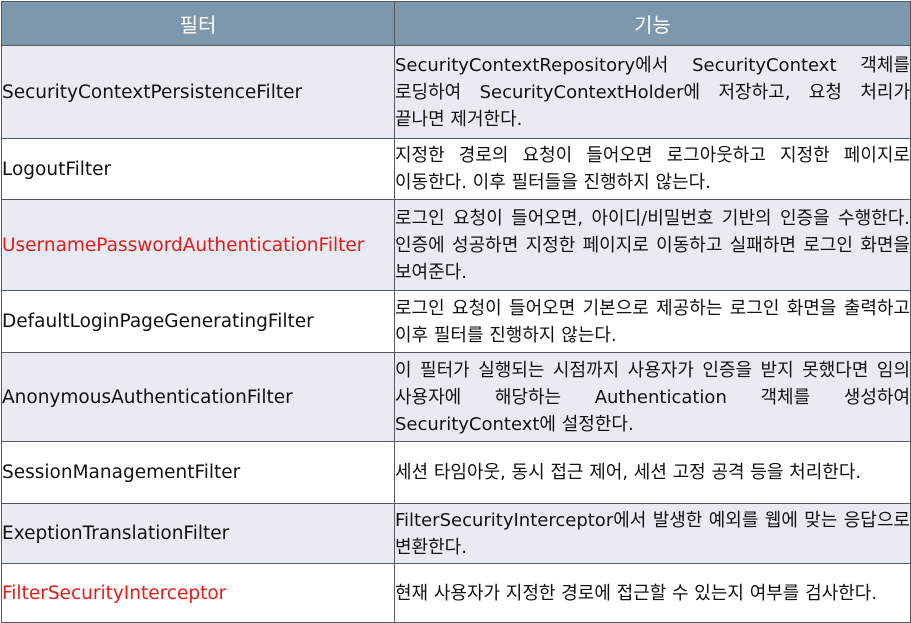  Describe the element at coordinates (198, 533) in the screenshot. I see `filter-name: ExeptionTranslationFilter` at that location.